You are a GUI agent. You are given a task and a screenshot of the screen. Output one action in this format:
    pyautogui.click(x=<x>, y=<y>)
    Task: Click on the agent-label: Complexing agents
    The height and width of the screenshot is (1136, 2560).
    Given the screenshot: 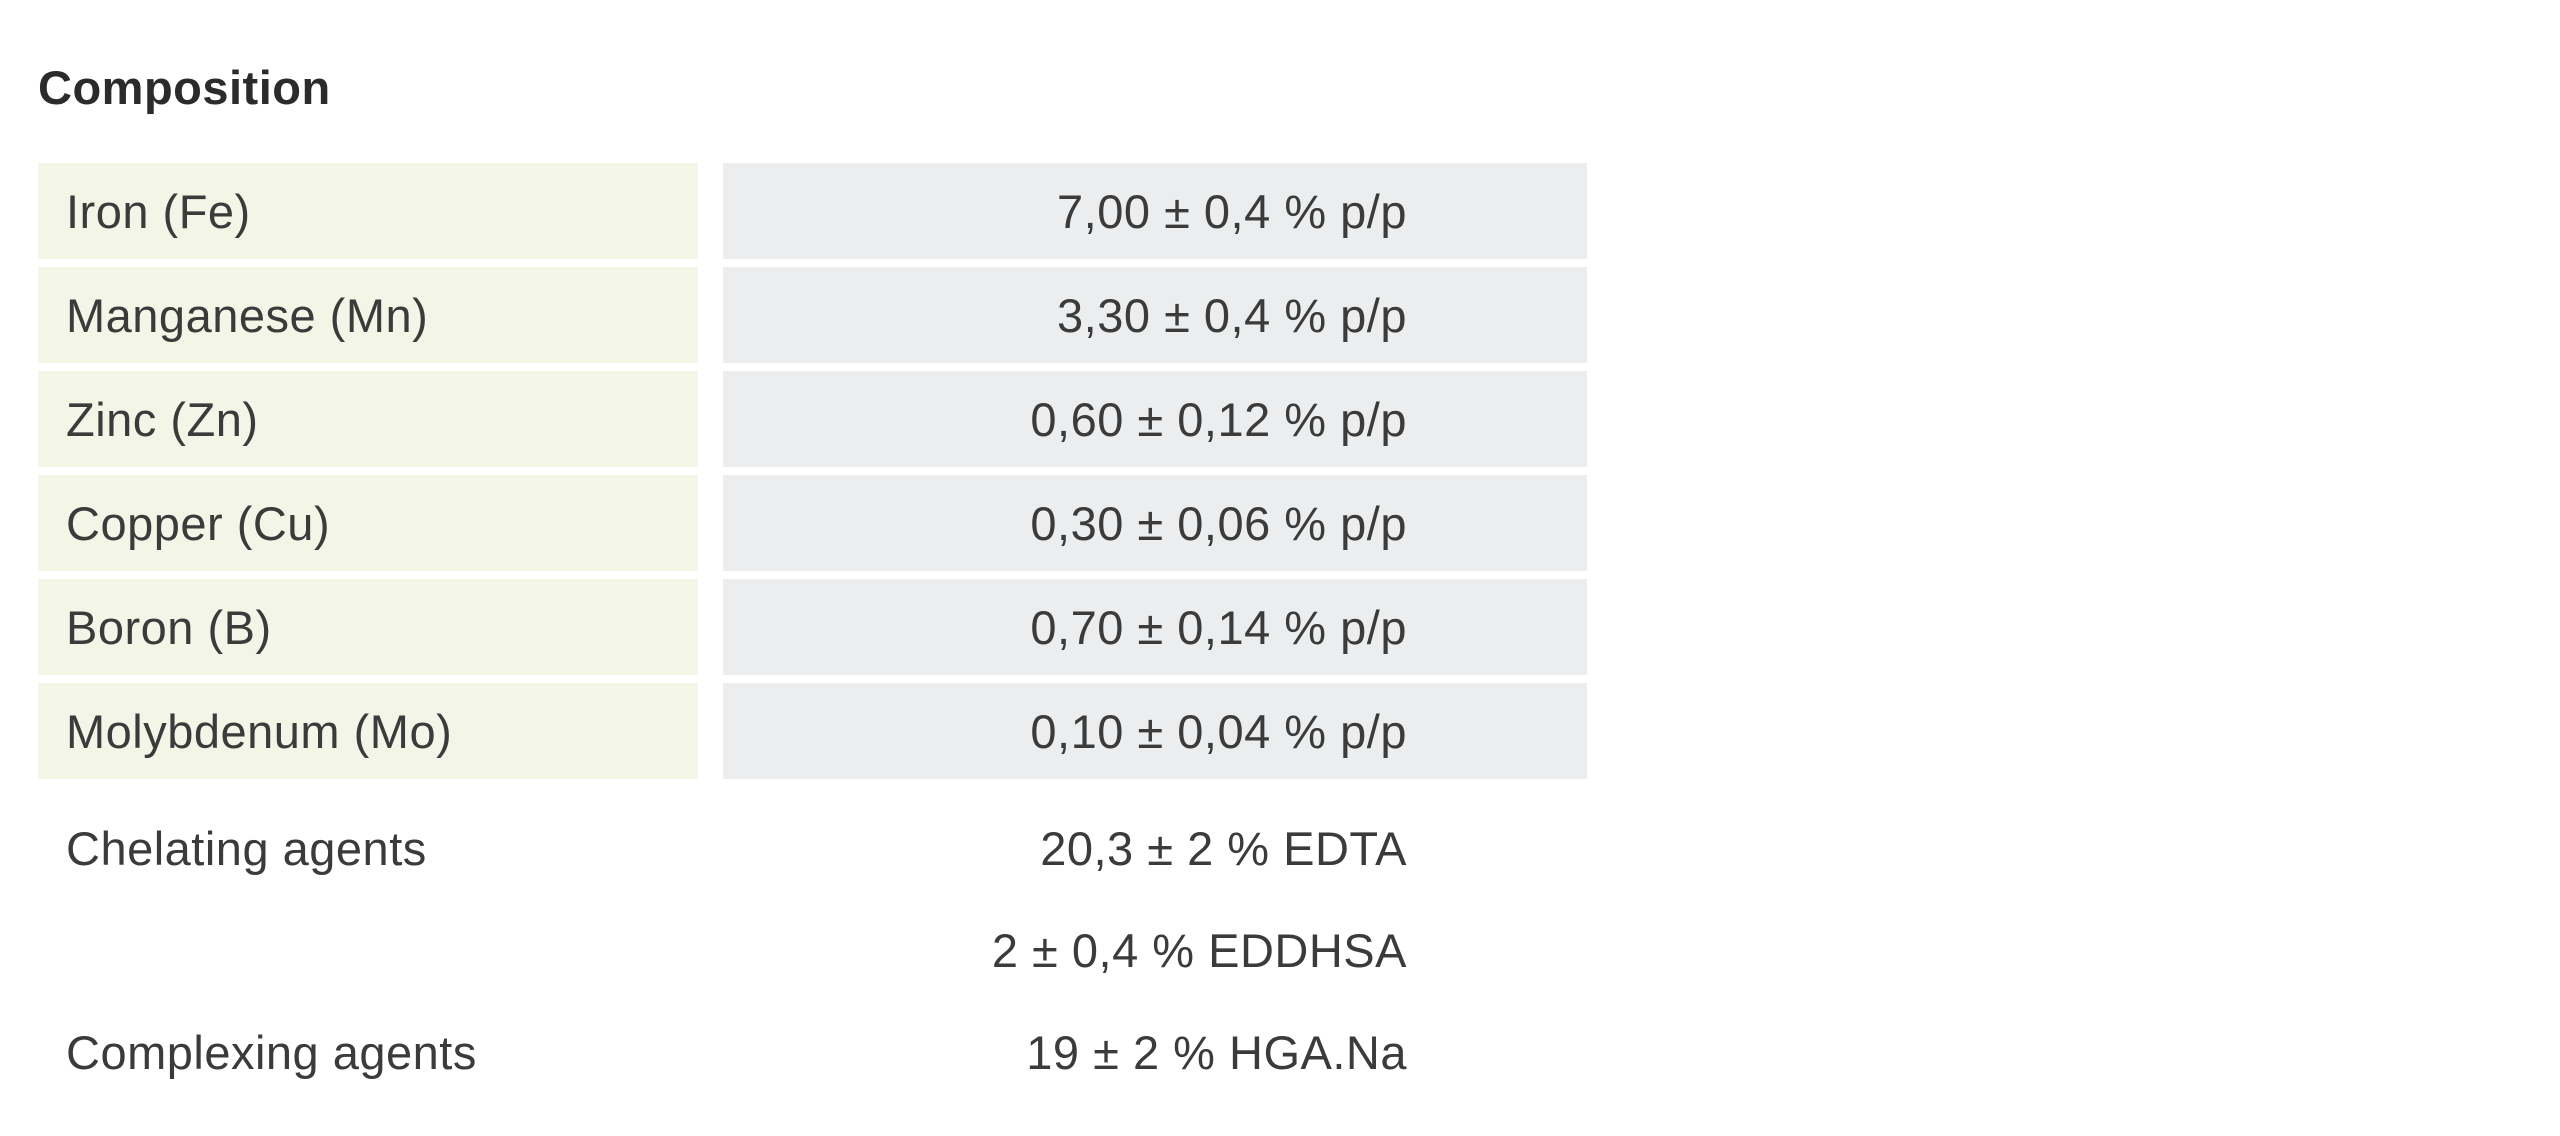 What is the action you would take?
    pyautogui.click(x=271, y=1052)
    